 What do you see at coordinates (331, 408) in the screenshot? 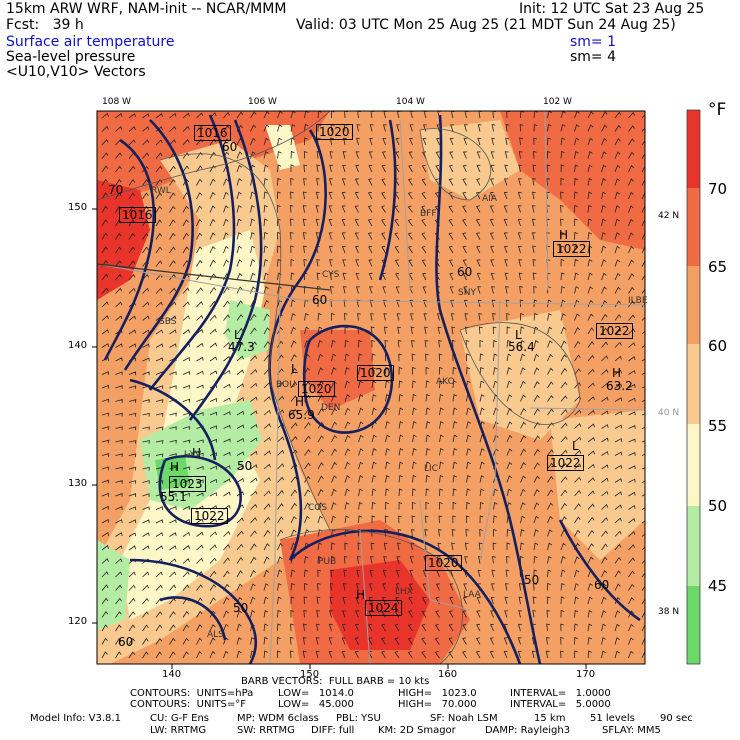
I see `station-label: DEN` at bounding box center [331, 408].